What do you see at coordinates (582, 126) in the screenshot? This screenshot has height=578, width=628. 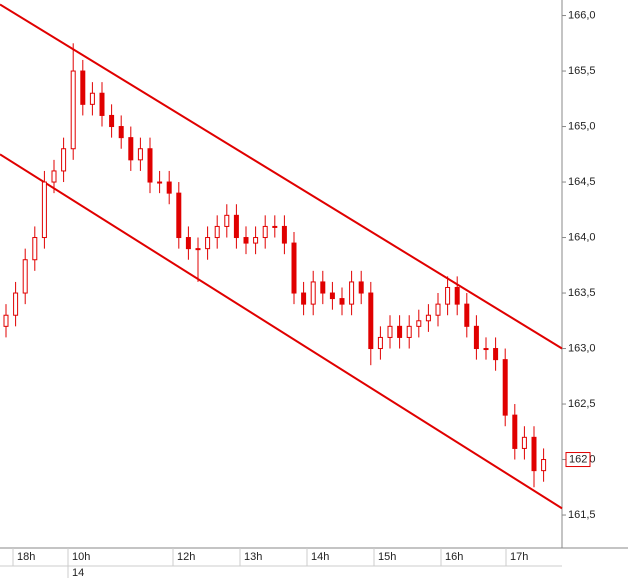 I see `y-tick-label: 165,0` at bounding box center [582, 126].